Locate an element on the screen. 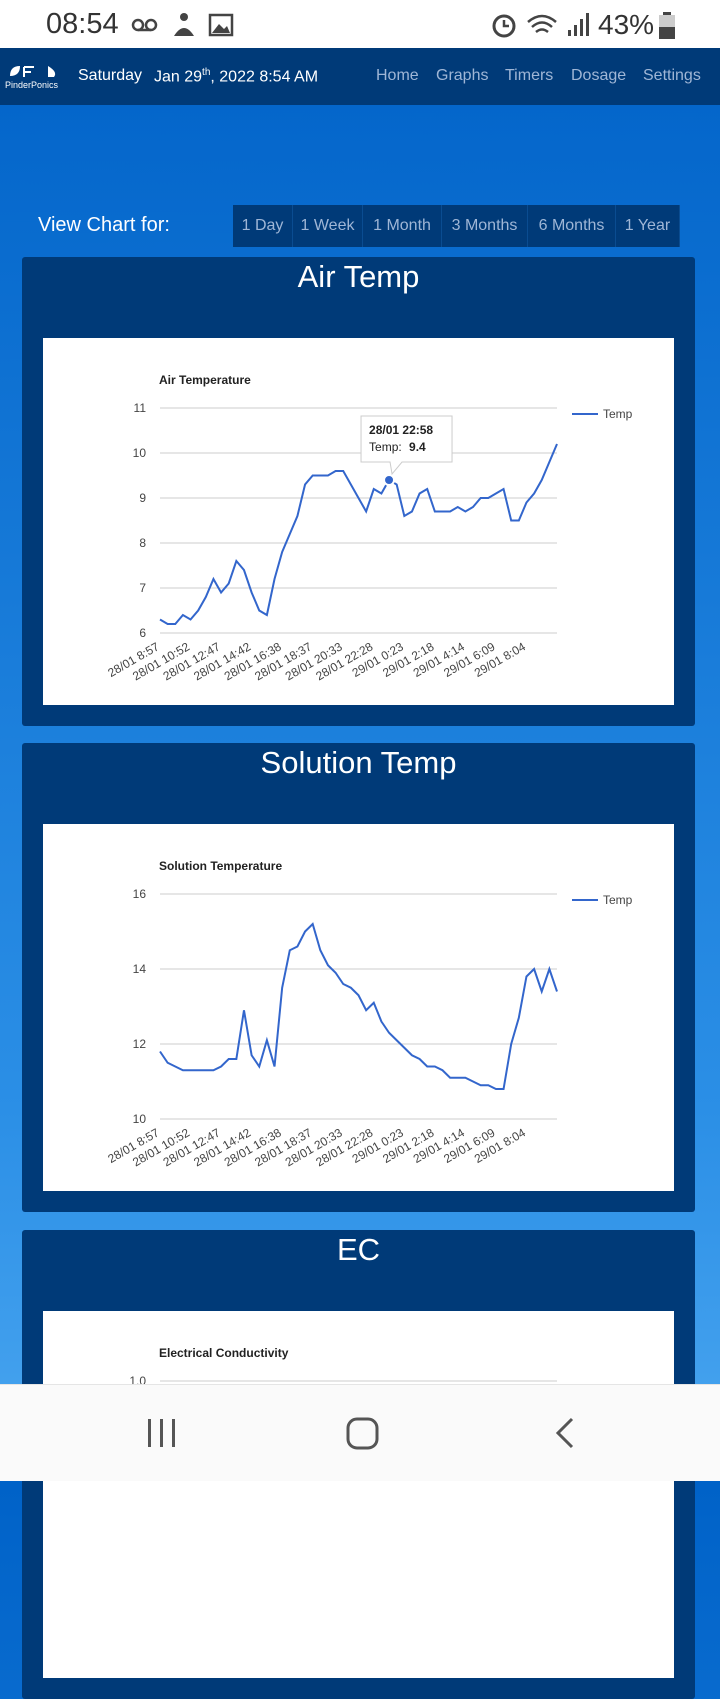  recents-button is located at coordinates (161, 1433).